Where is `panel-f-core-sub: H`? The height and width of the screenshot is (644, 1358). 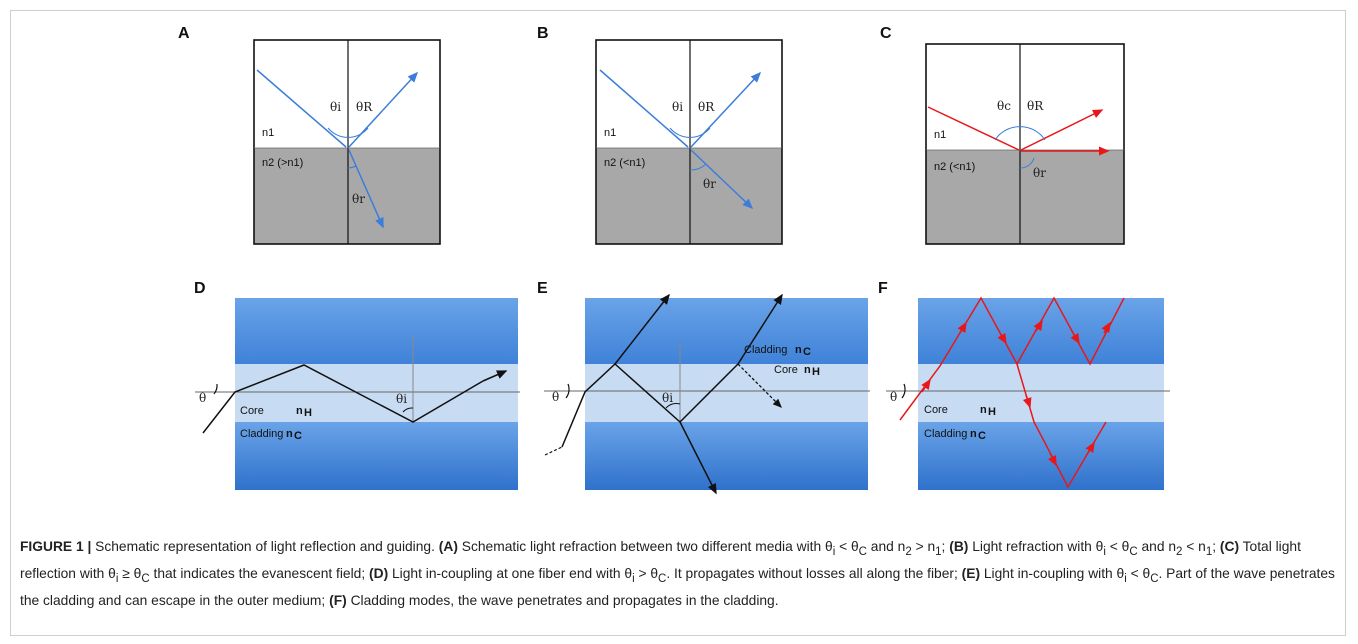
panel-f-core-sub: H is located at coordinates (992, 412).